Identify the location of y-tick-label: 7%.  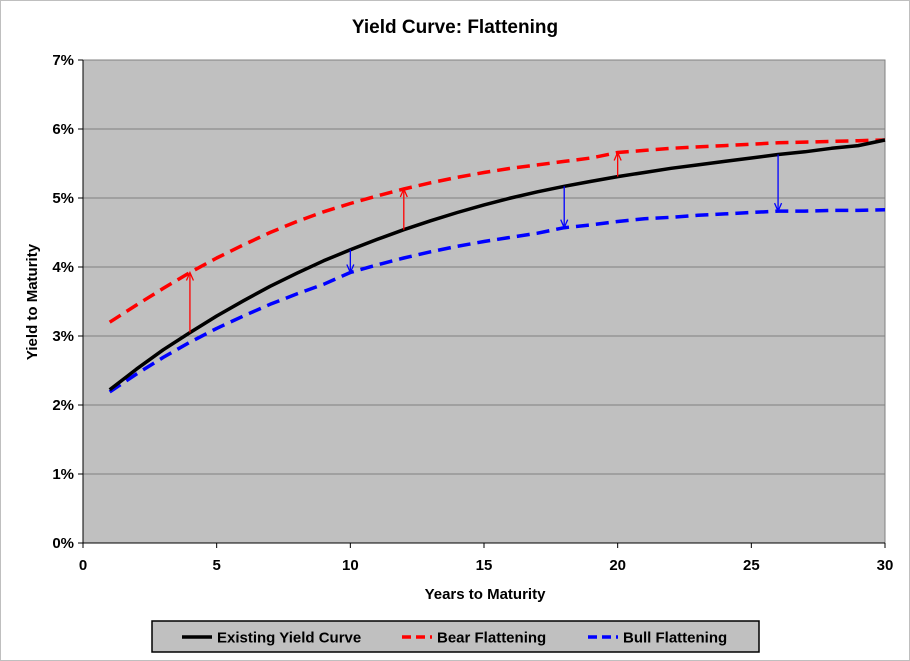
(63, 60).